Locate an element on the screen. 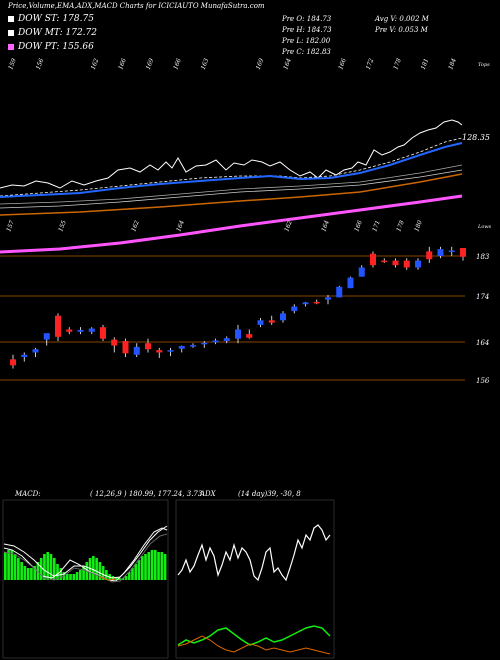  bottom-tick-label: 155 is located at coordinates (62, 225).